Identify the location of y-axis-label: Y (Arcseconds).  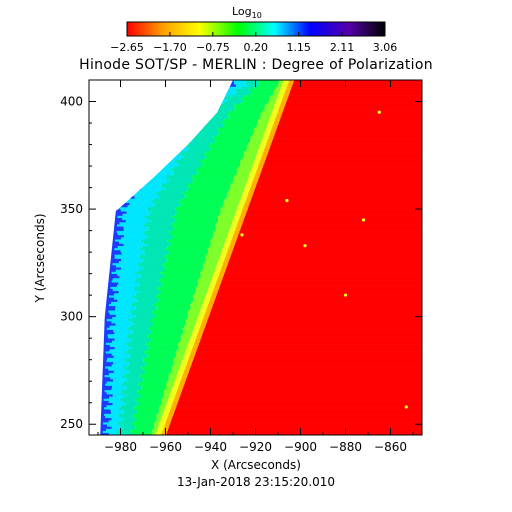
(40, 258).